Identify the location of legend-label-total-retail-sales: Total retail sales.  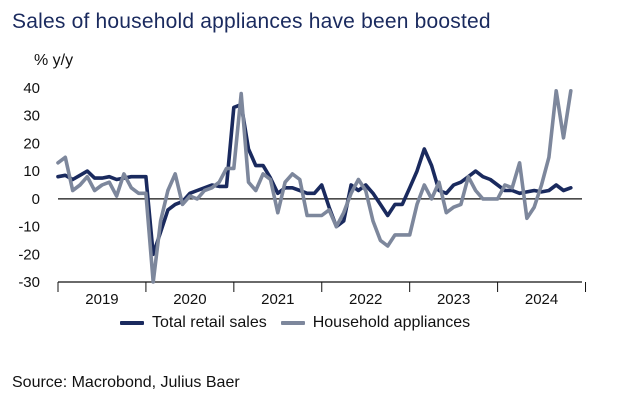
(209, 322).